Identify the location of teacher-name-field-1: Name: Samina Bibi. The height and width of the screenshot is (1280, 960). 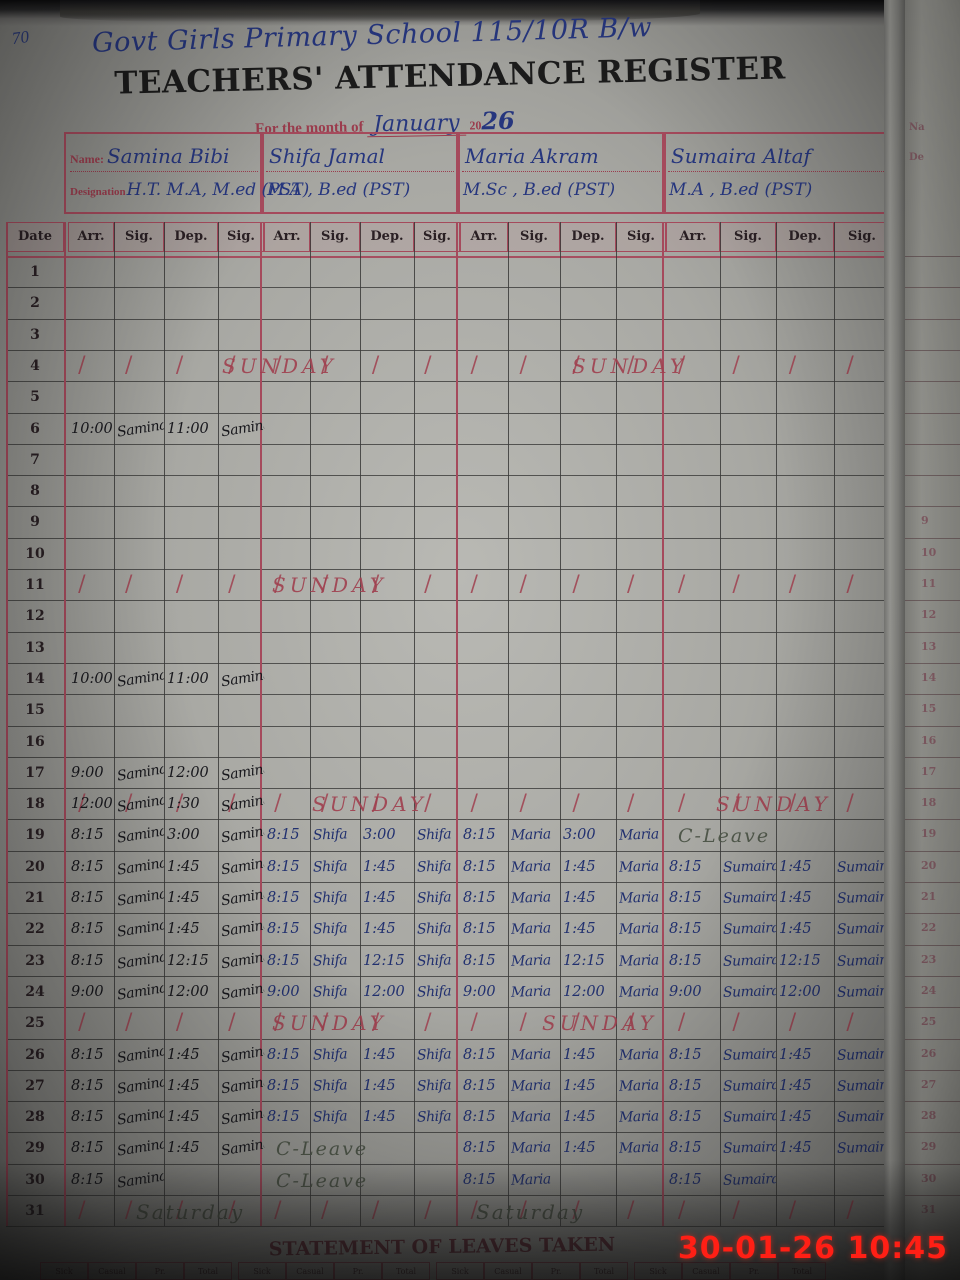
(164, 158).